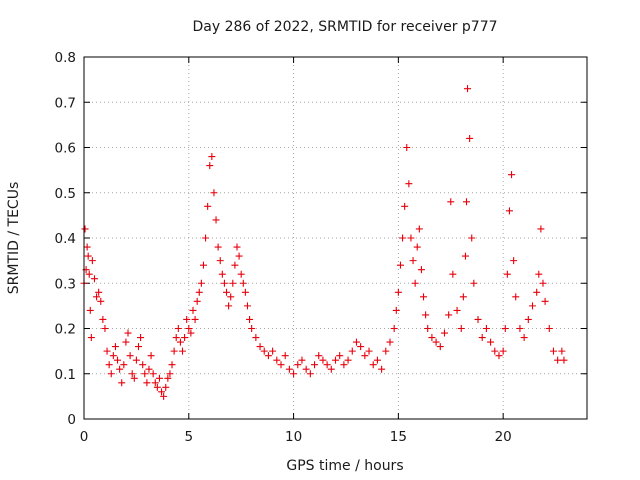 This screenshot has height=480, width=640. I want to click on y-tick-label: 0.4, so click(65, 239).